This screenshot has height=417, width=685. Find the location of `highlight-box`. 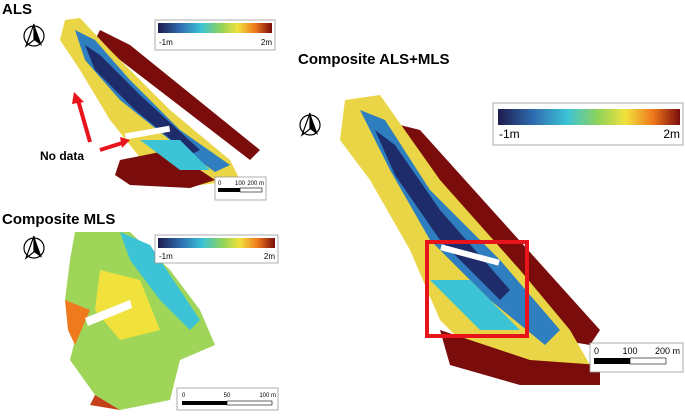

highlight-box is located at coordinates (477, 289).